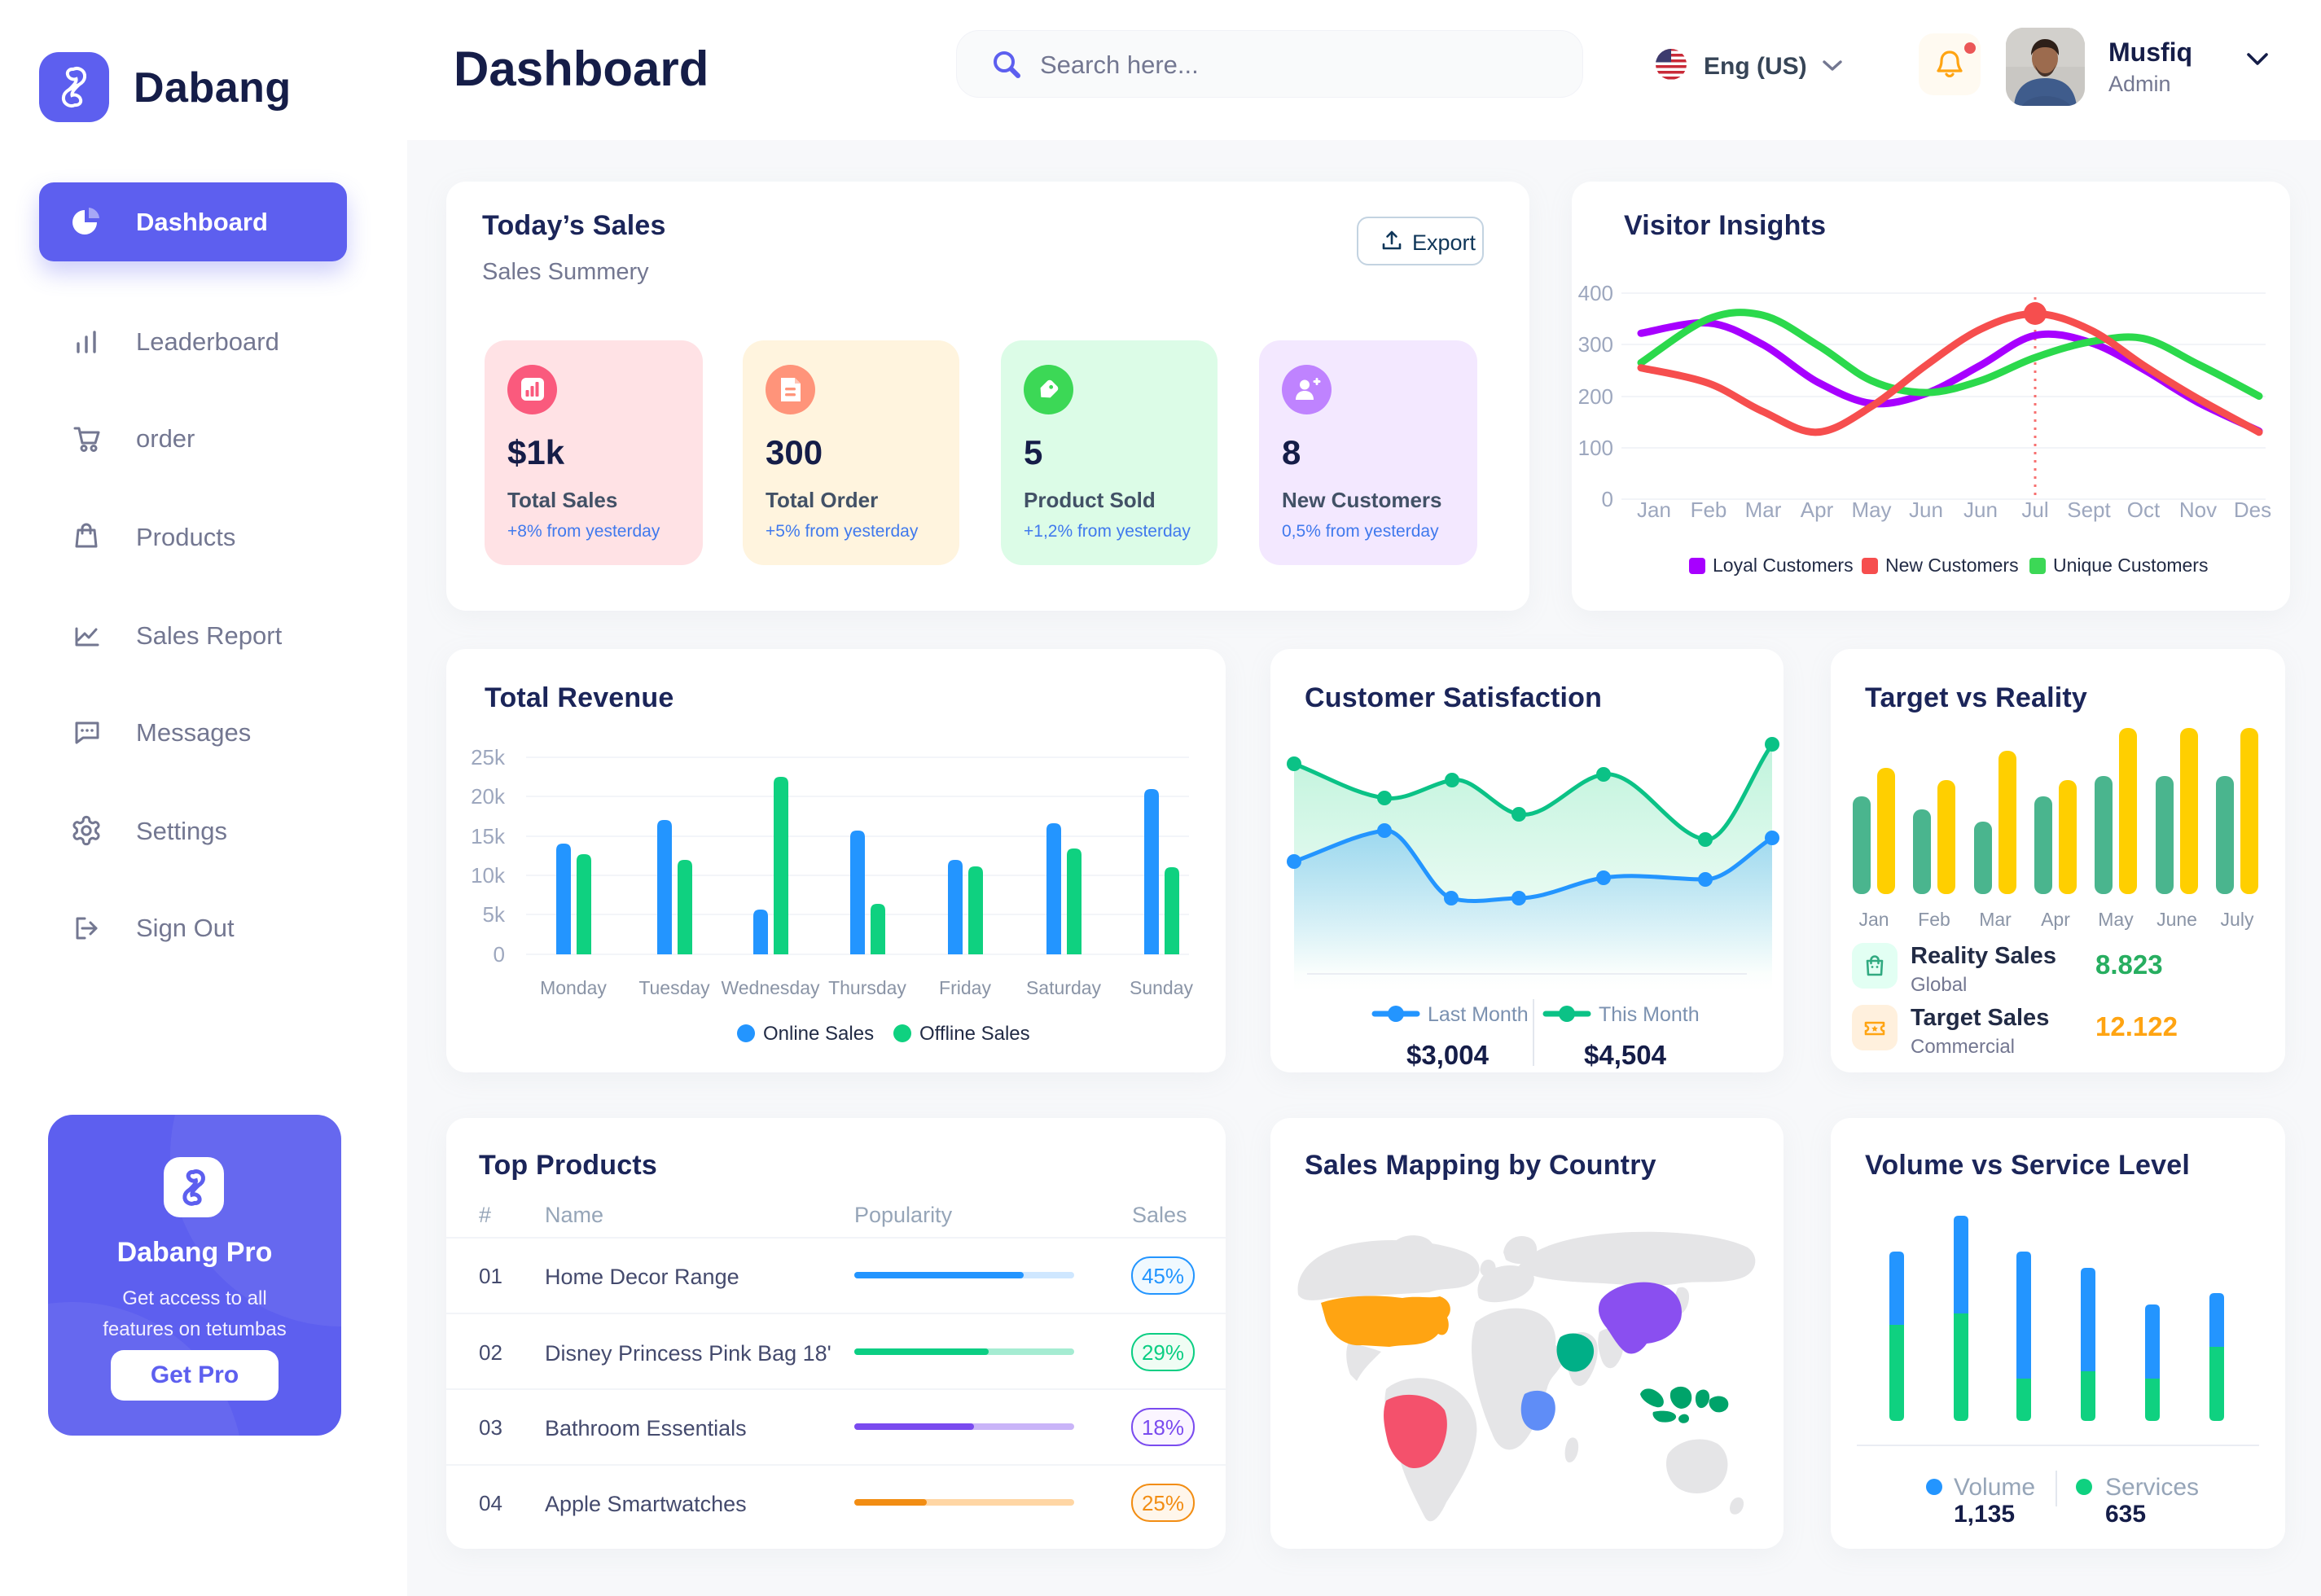  Describe the element at coordinates (574, 1215) in the screenshot. I see `svg-text: Name` at that location.